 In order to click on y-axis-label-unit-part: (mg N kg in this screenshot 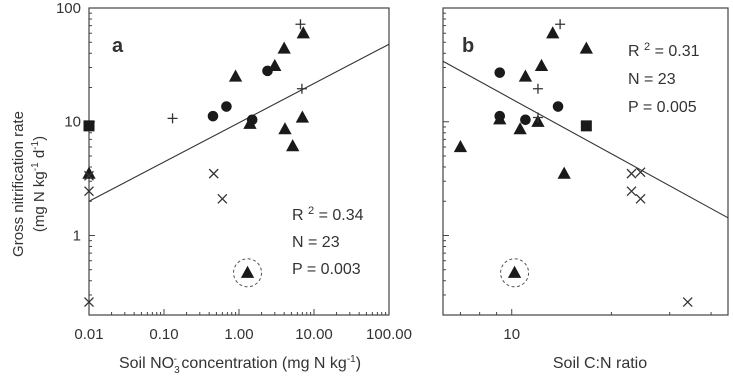, I will do `click(39, 201)`.